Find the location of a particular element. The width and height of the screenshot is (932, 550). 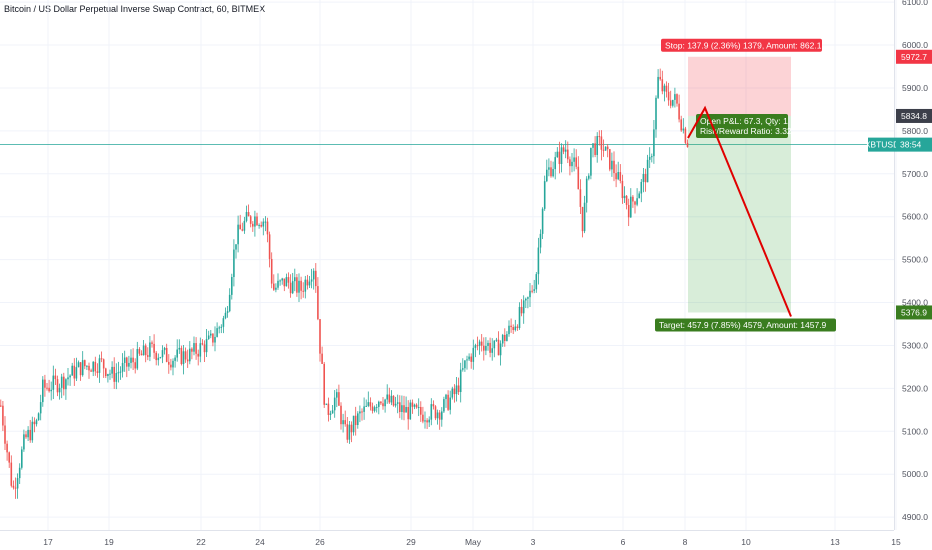

pnl-box is located at coordinates (742, 125).